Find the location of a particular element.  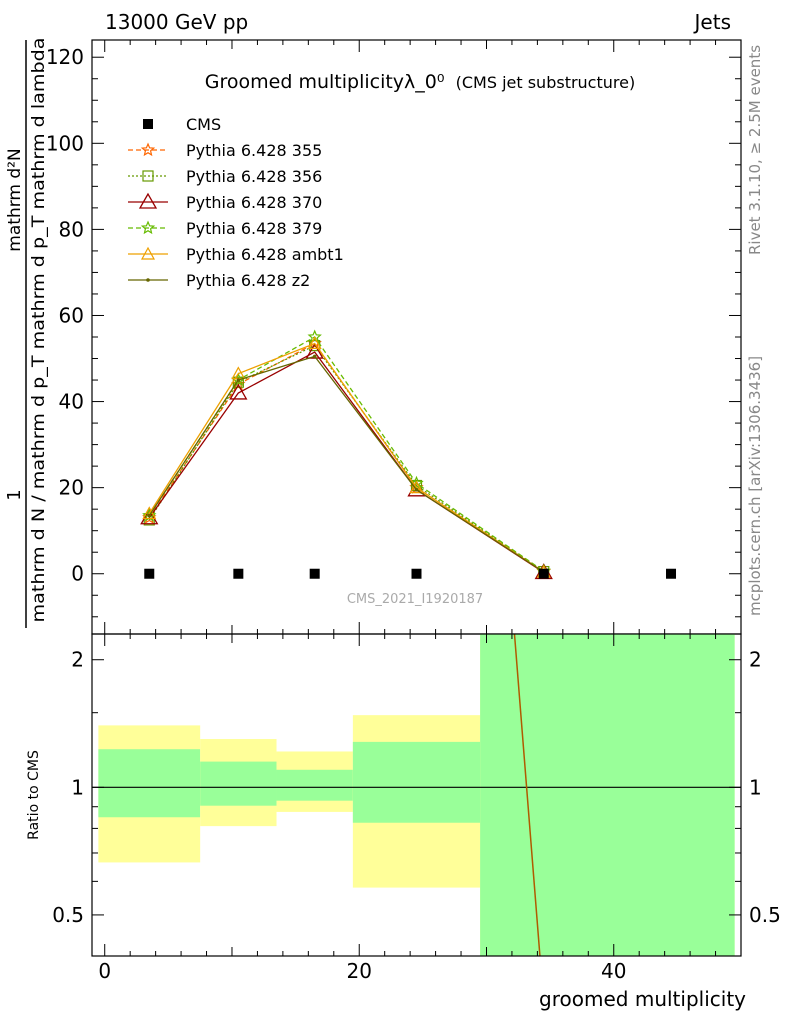

ratio-y-tick-label-right: 1 is located at coordinates (755, 787).